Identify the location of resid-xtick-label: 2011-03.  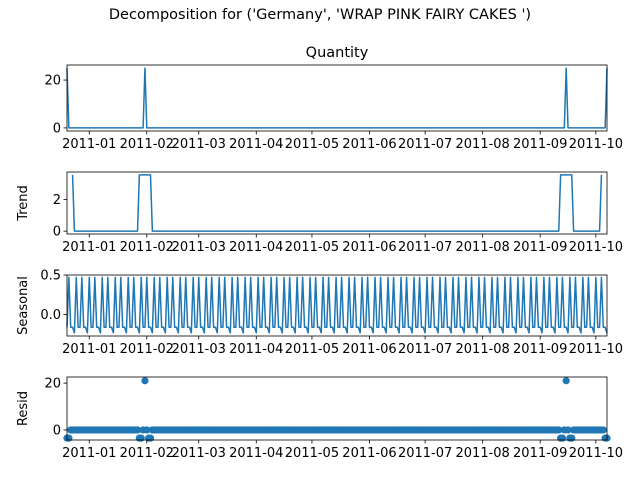
(199, 453).